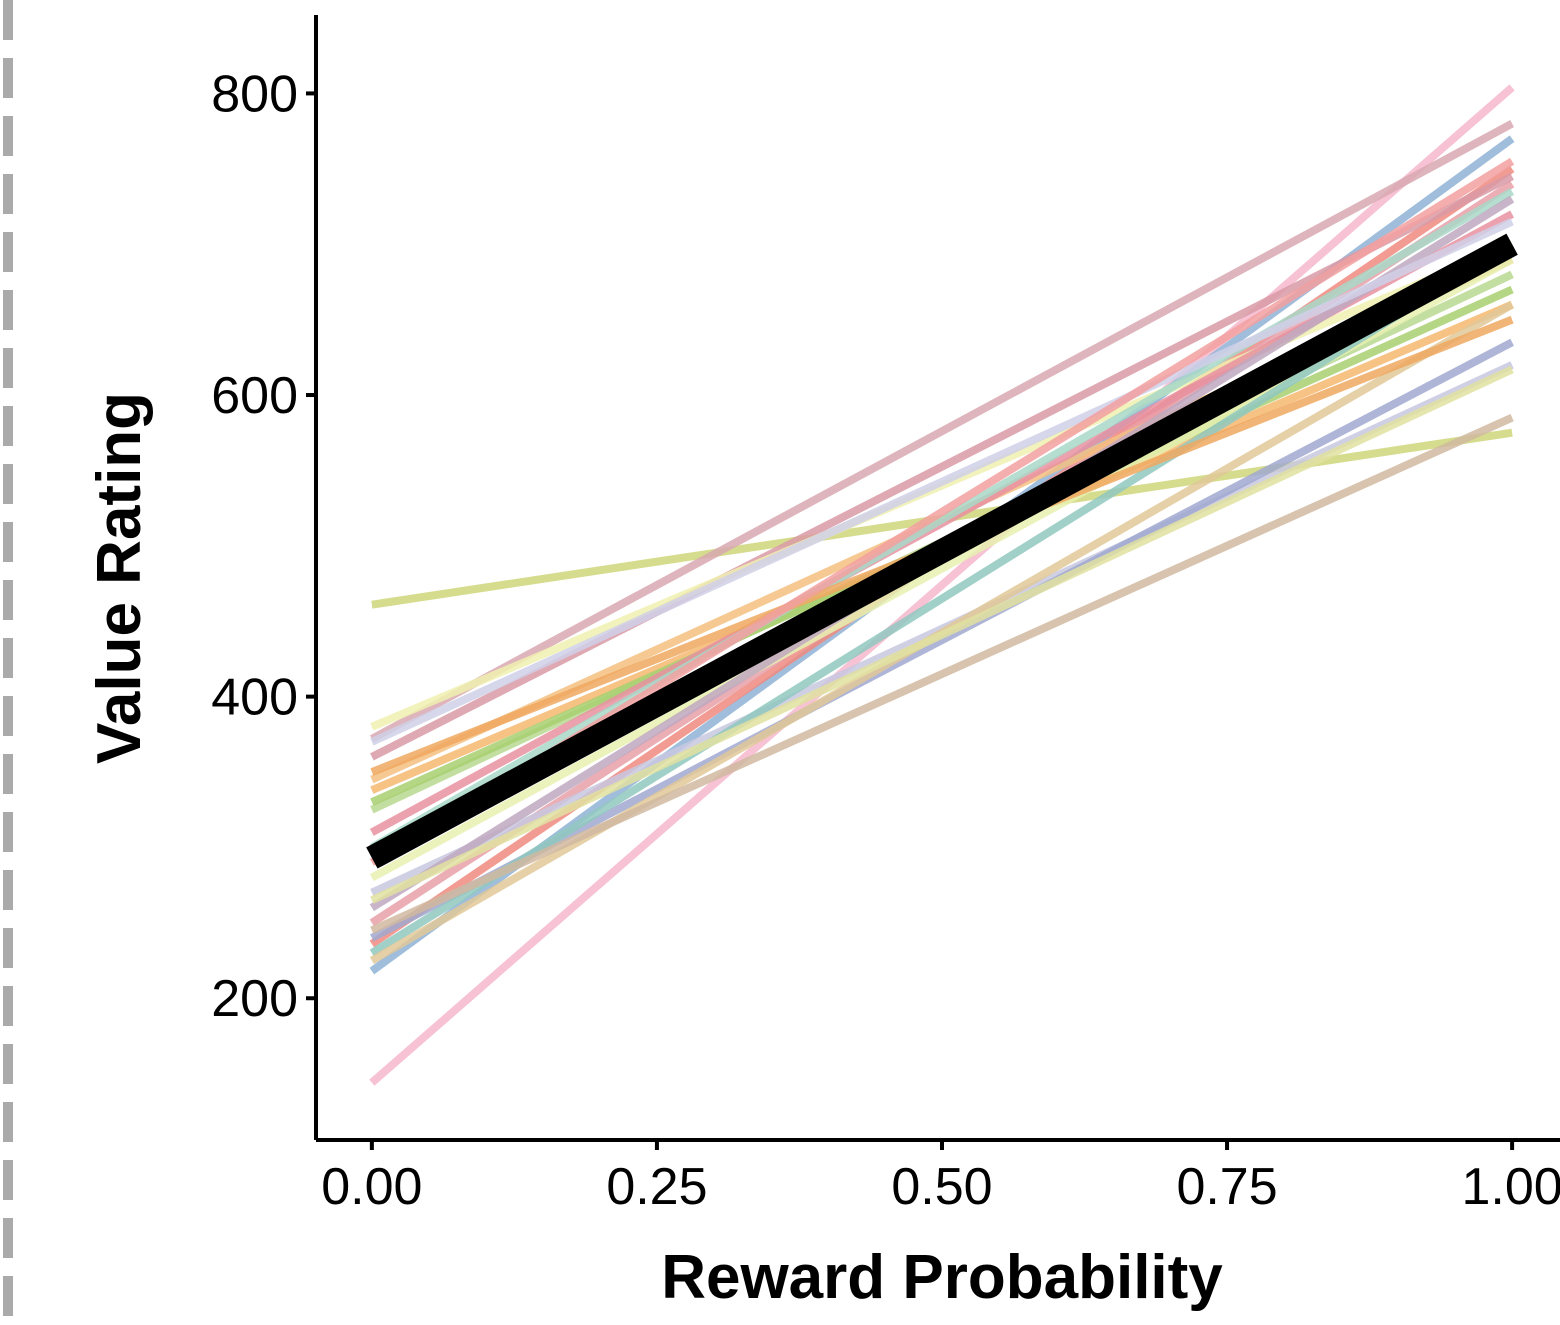  What do you see at coordinates (942, 1277) in the screenshot?
I see `x-axis-title: Reward Probability` at bounding box center [942, 1277].